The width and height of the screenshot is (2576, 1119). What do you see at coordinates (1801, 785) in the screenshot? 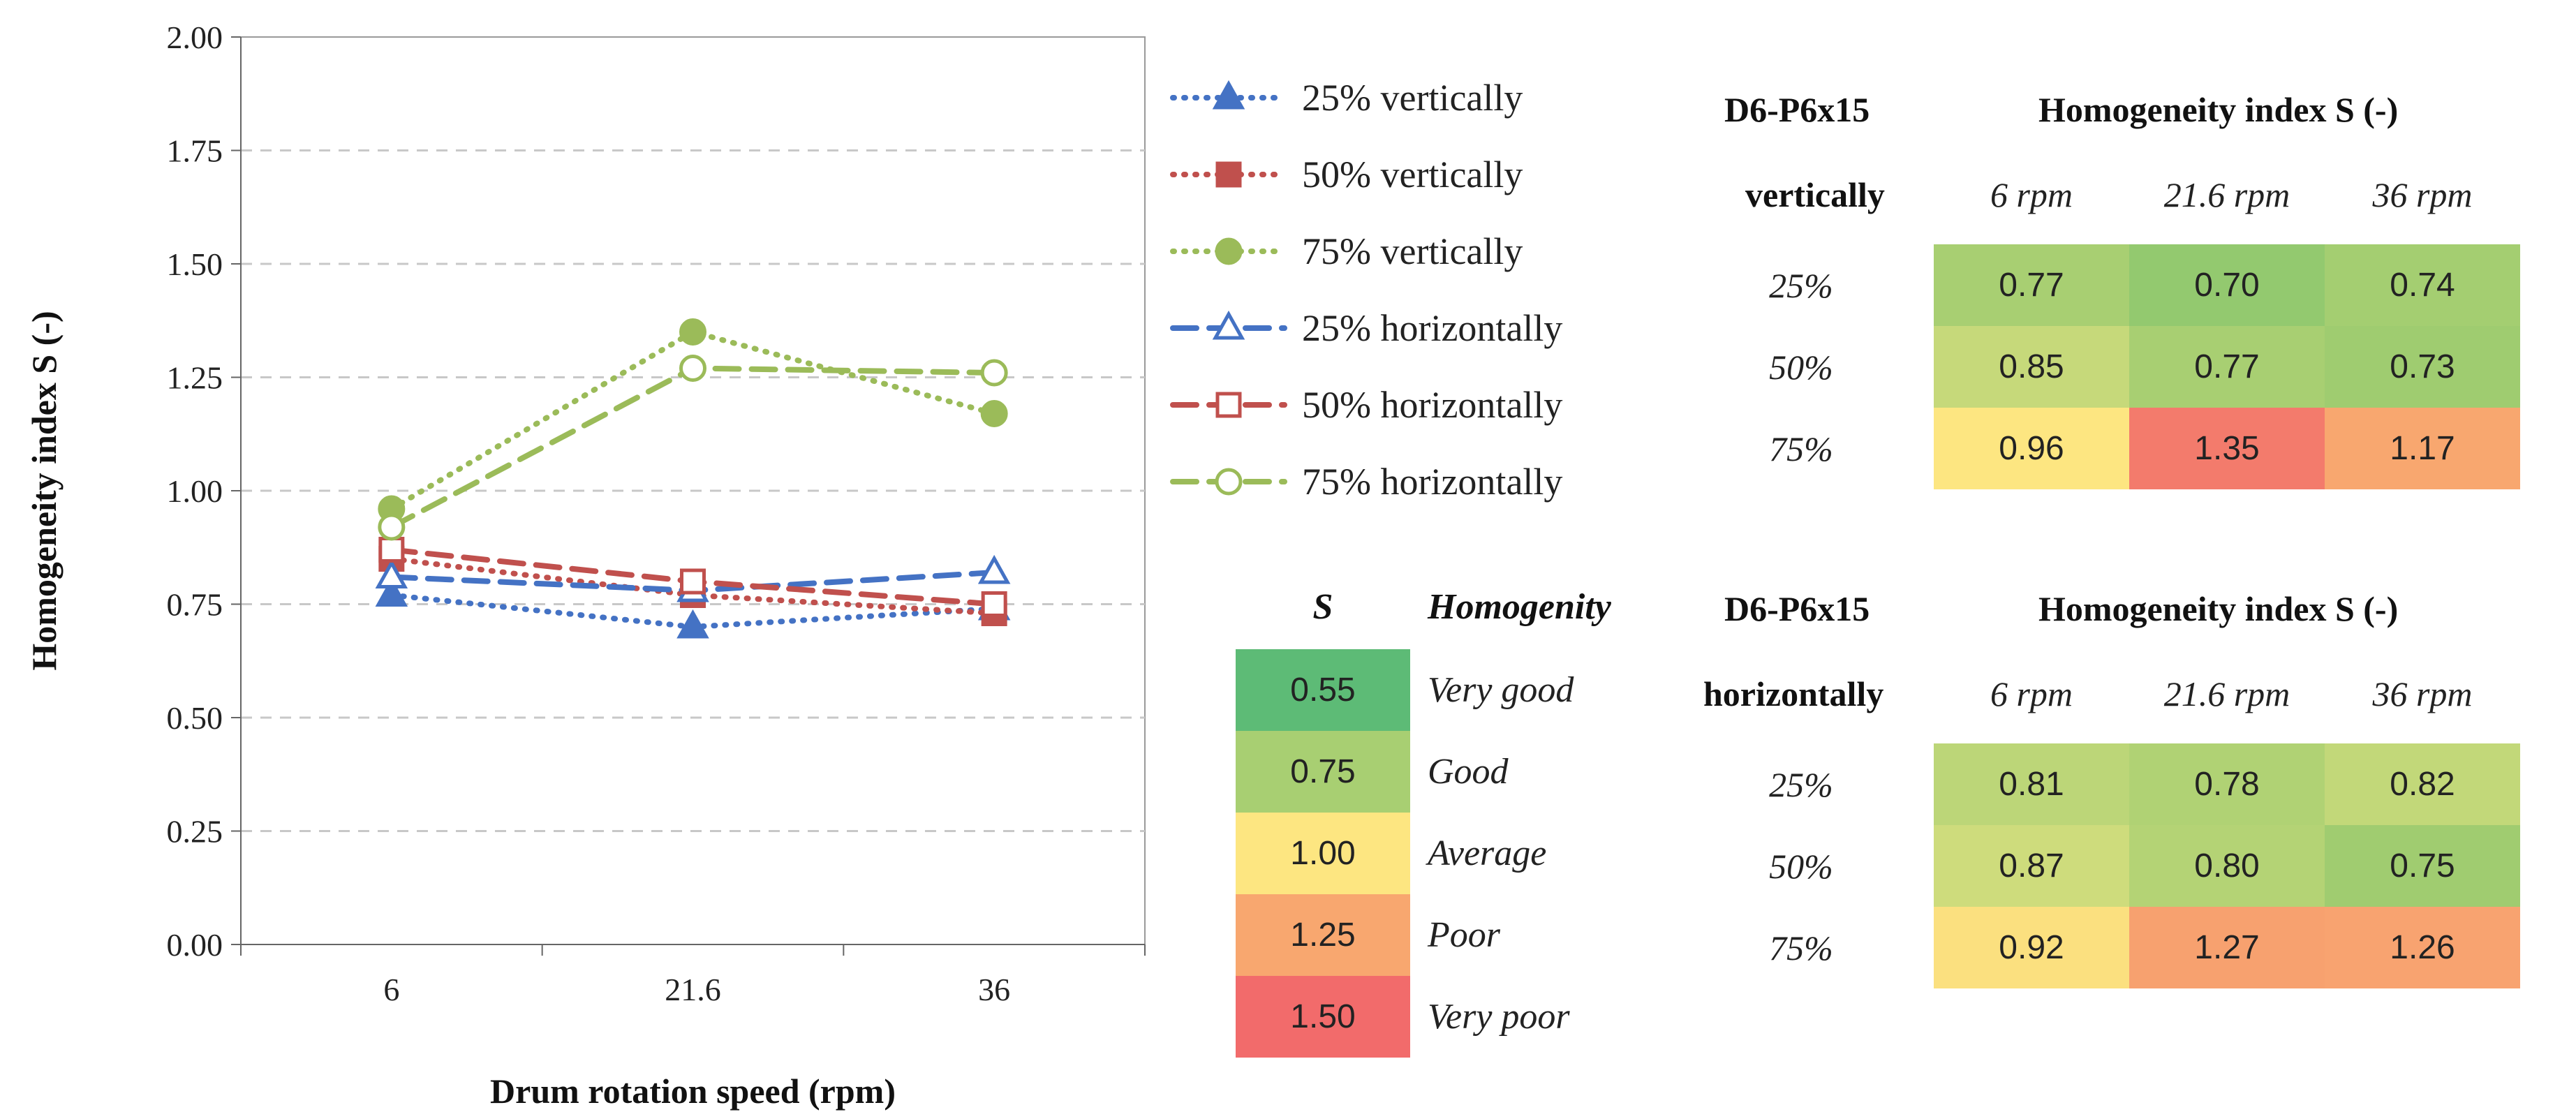
I see `heatmap-horizontally-row-label: 25%` at bounding box center [1801, 785].